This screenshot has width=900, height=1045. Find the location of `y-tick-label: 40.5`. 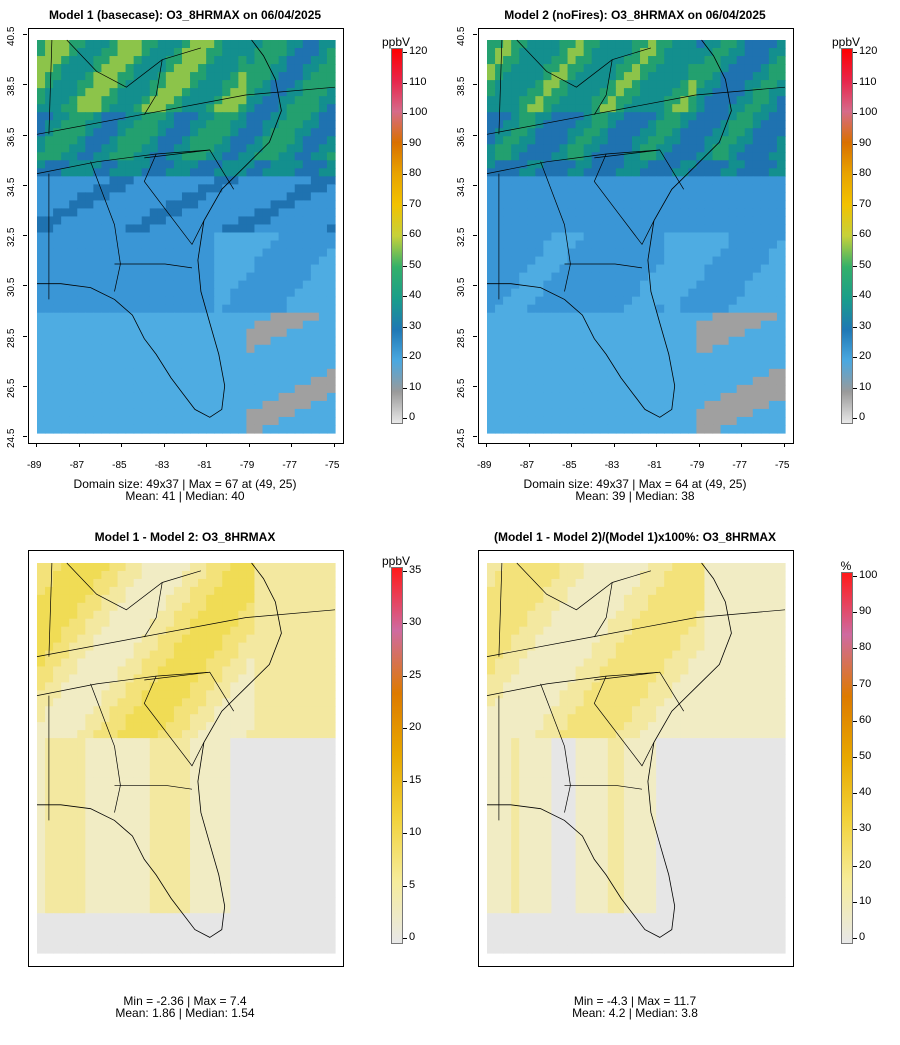

y-tick-label: 40.5 is located at coordinates (461, 36).